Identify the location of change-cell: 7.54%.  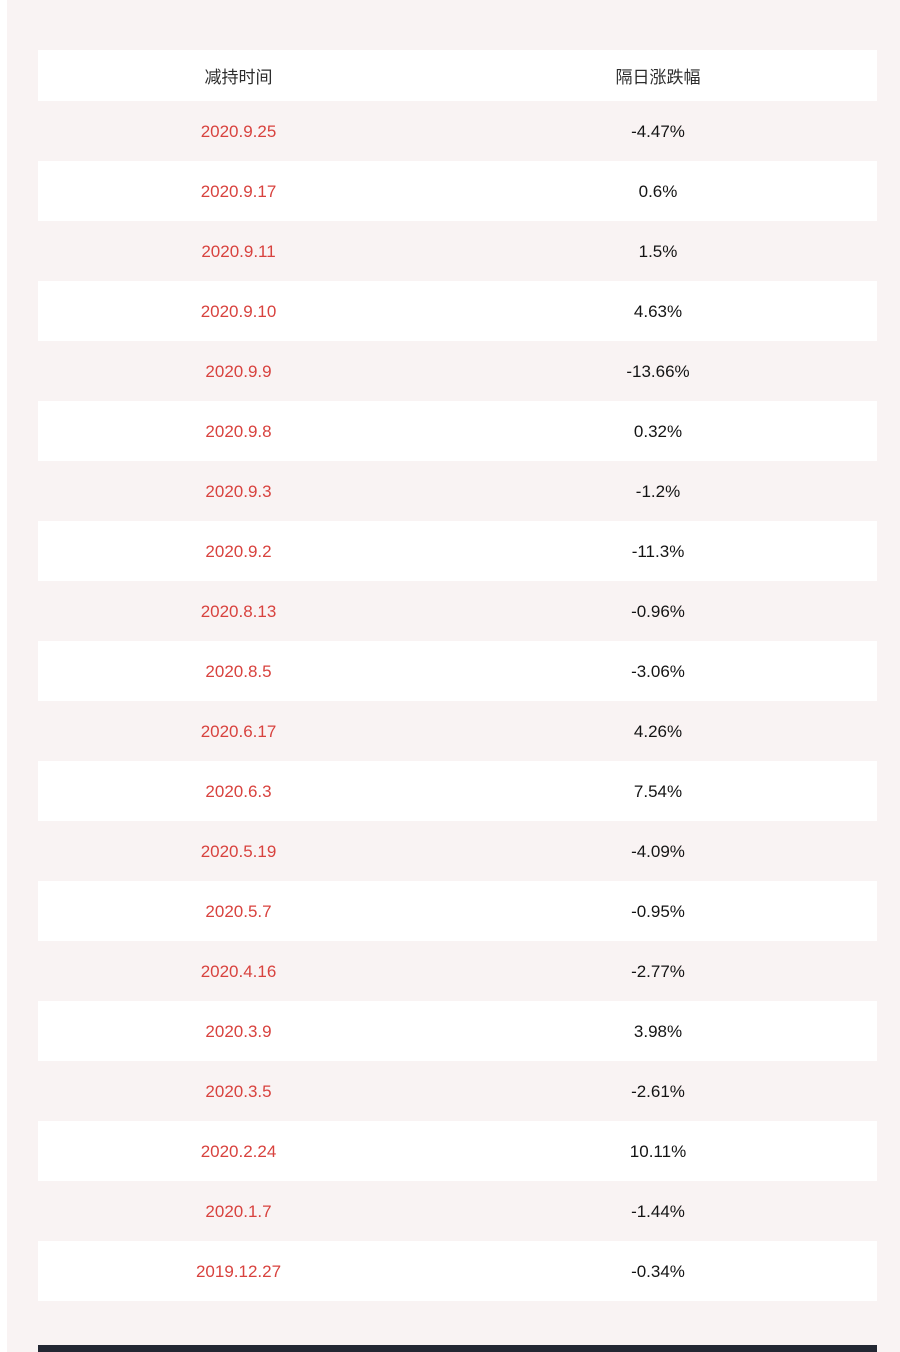
(658, 791).